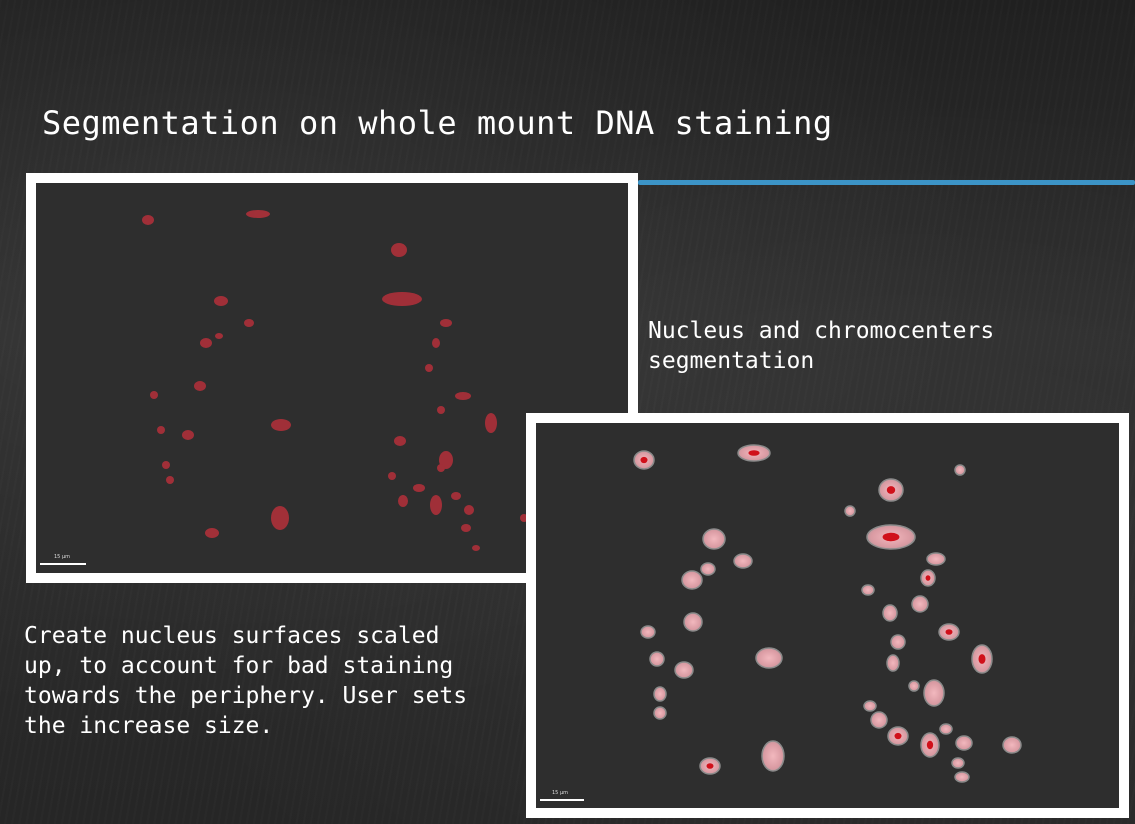 The image size is (1135, 824). I want to click on nucleus-surfaces, so click(827, 613).